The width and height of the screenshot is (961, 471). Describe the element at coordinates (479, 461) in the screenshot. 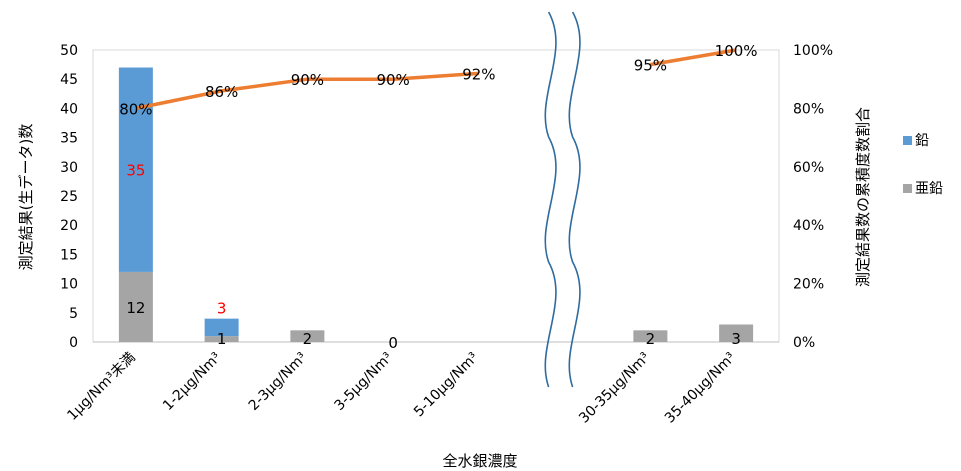

I see `x-axis-title: 全水銀濃度` at that location.